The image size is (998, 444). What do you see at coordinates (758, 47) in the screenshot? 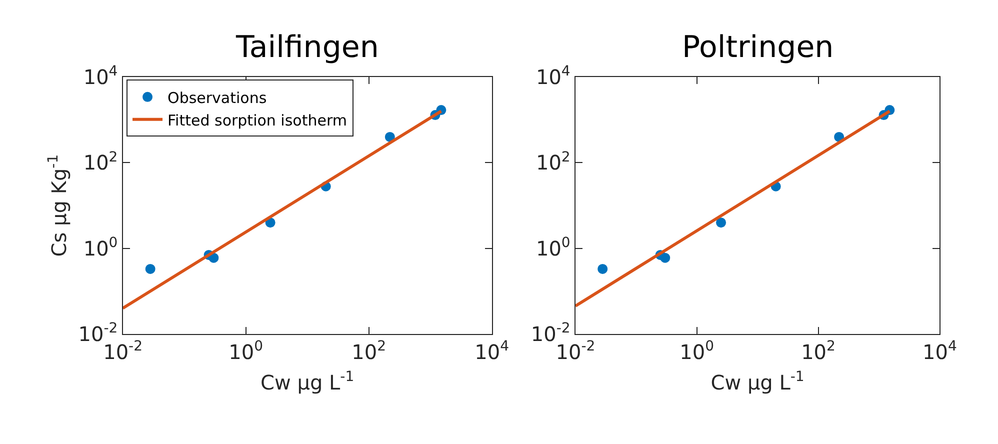
I see `chart-title: Poltringen` at bounding box center [758, 47].